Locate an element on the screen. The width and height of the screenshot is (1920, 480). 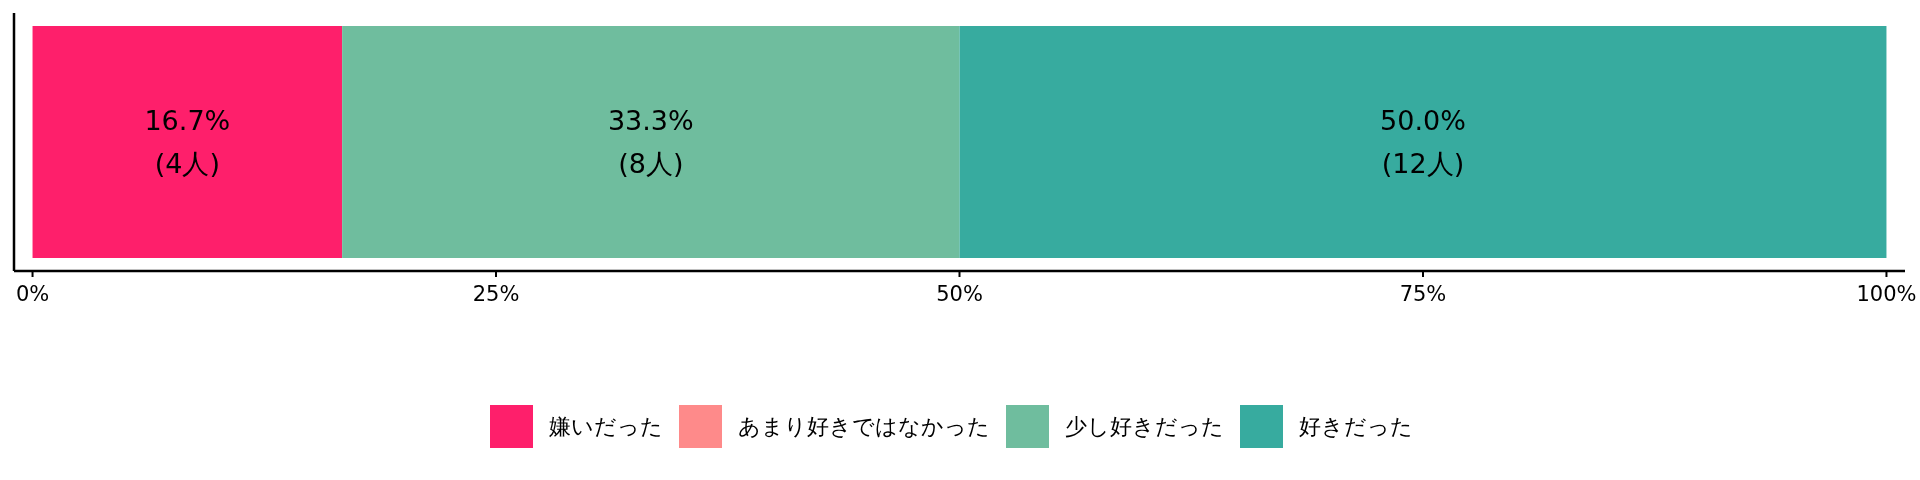
data-label: 33.3% (8人) is located at coordinates (650, 141).